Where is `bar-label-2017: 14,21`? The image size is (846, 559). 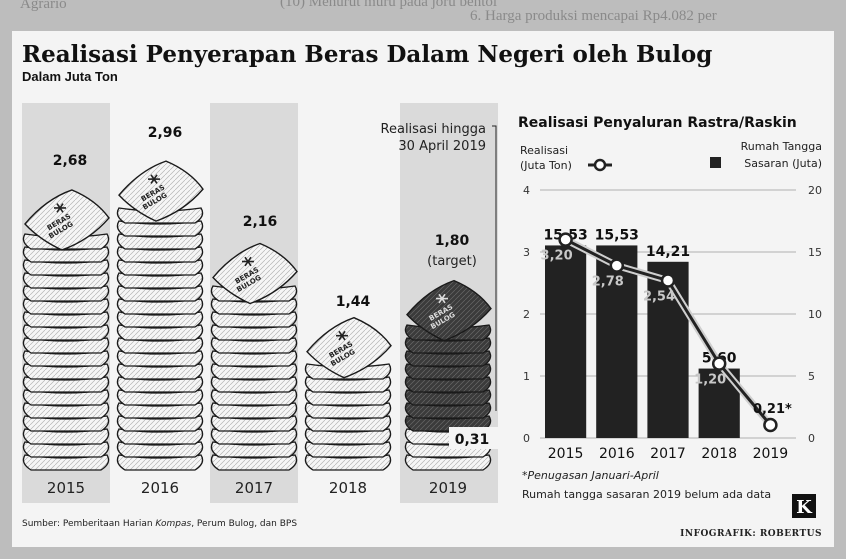
bar-label-2017: 14,21 is located at coordinates (668, 252).